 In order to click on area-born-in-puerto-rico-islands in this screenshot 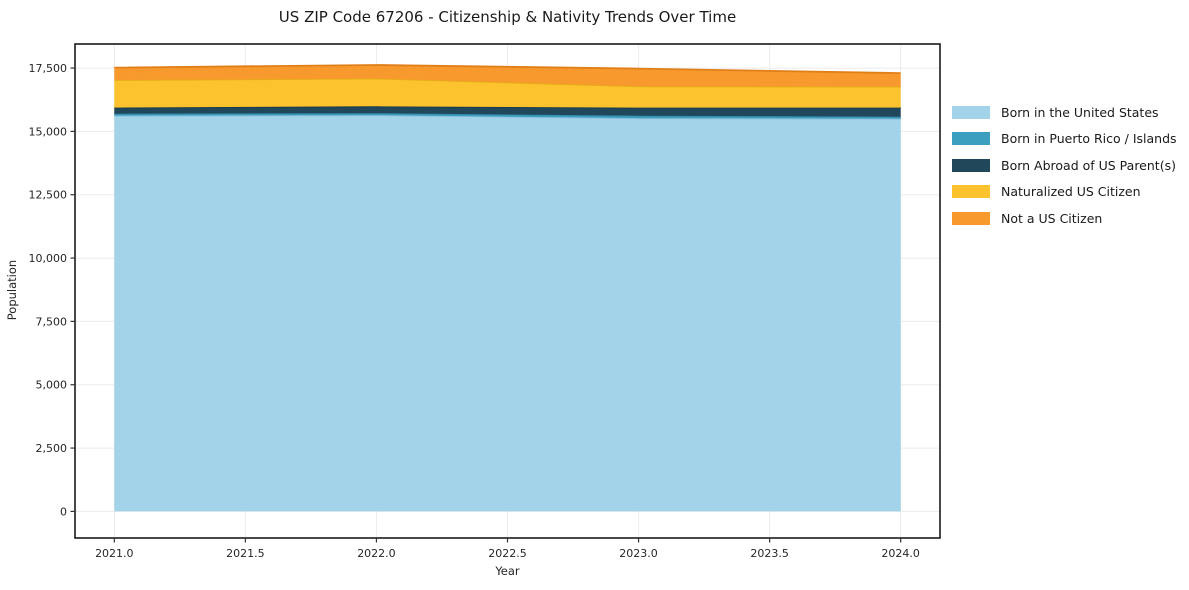, I will do `click(507, 116)`.